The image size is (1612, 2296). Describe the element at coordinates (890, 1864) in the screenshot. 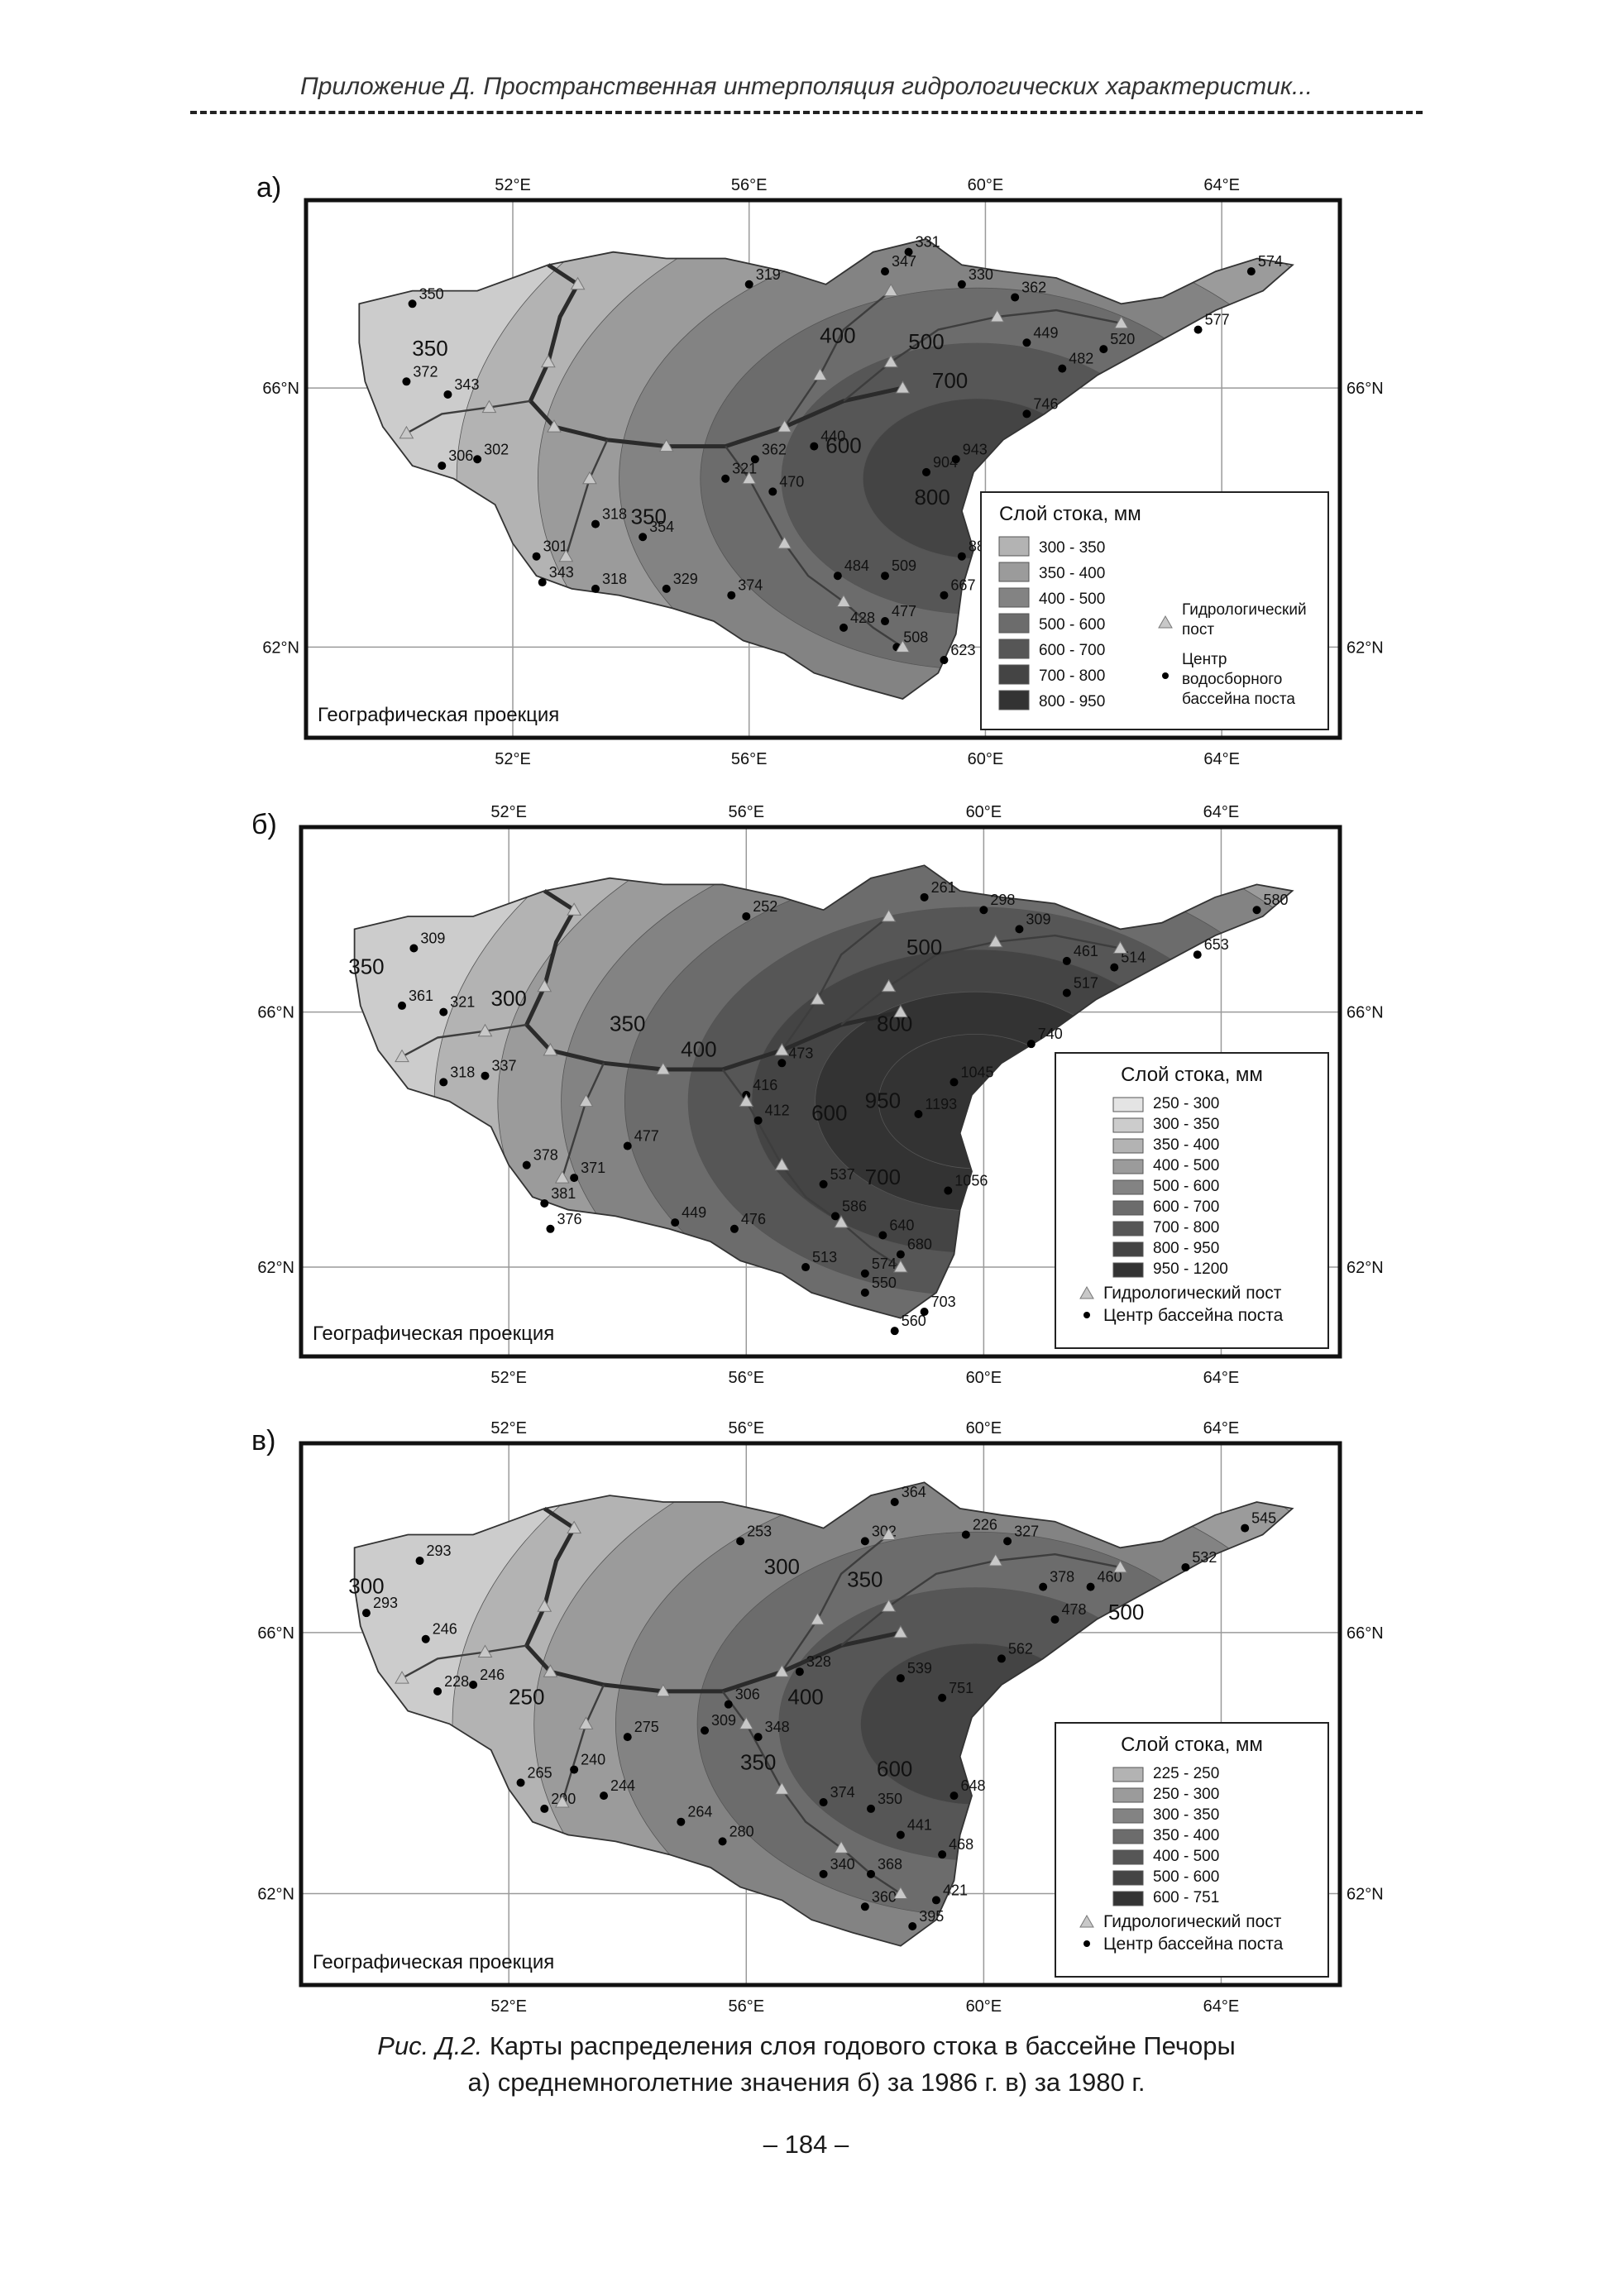

I see `station-value-label: 368` at that location.